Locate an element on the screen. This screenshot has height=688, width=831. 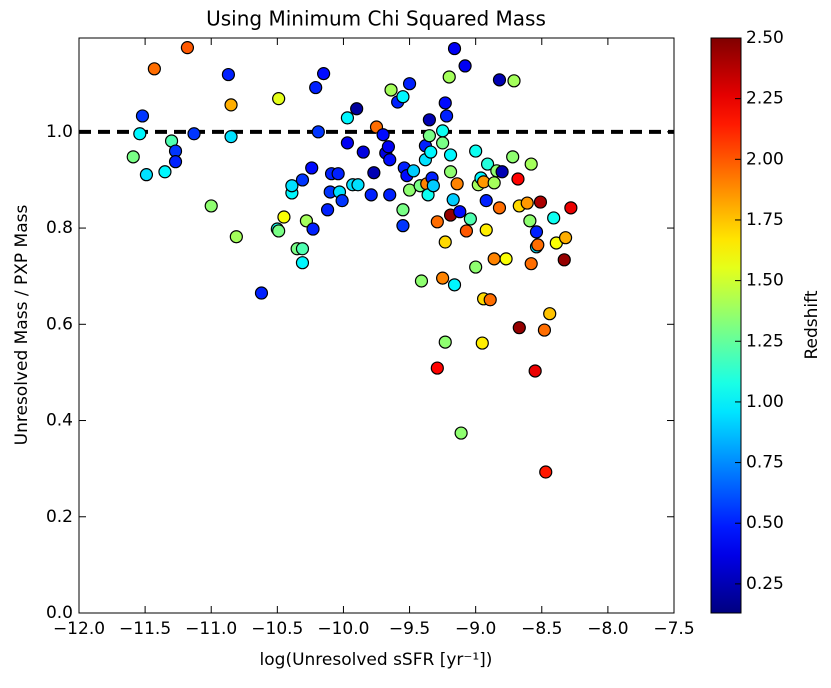
chart-title: Using Minimum Chi Squared Mass is located at coordinates (376, 19).